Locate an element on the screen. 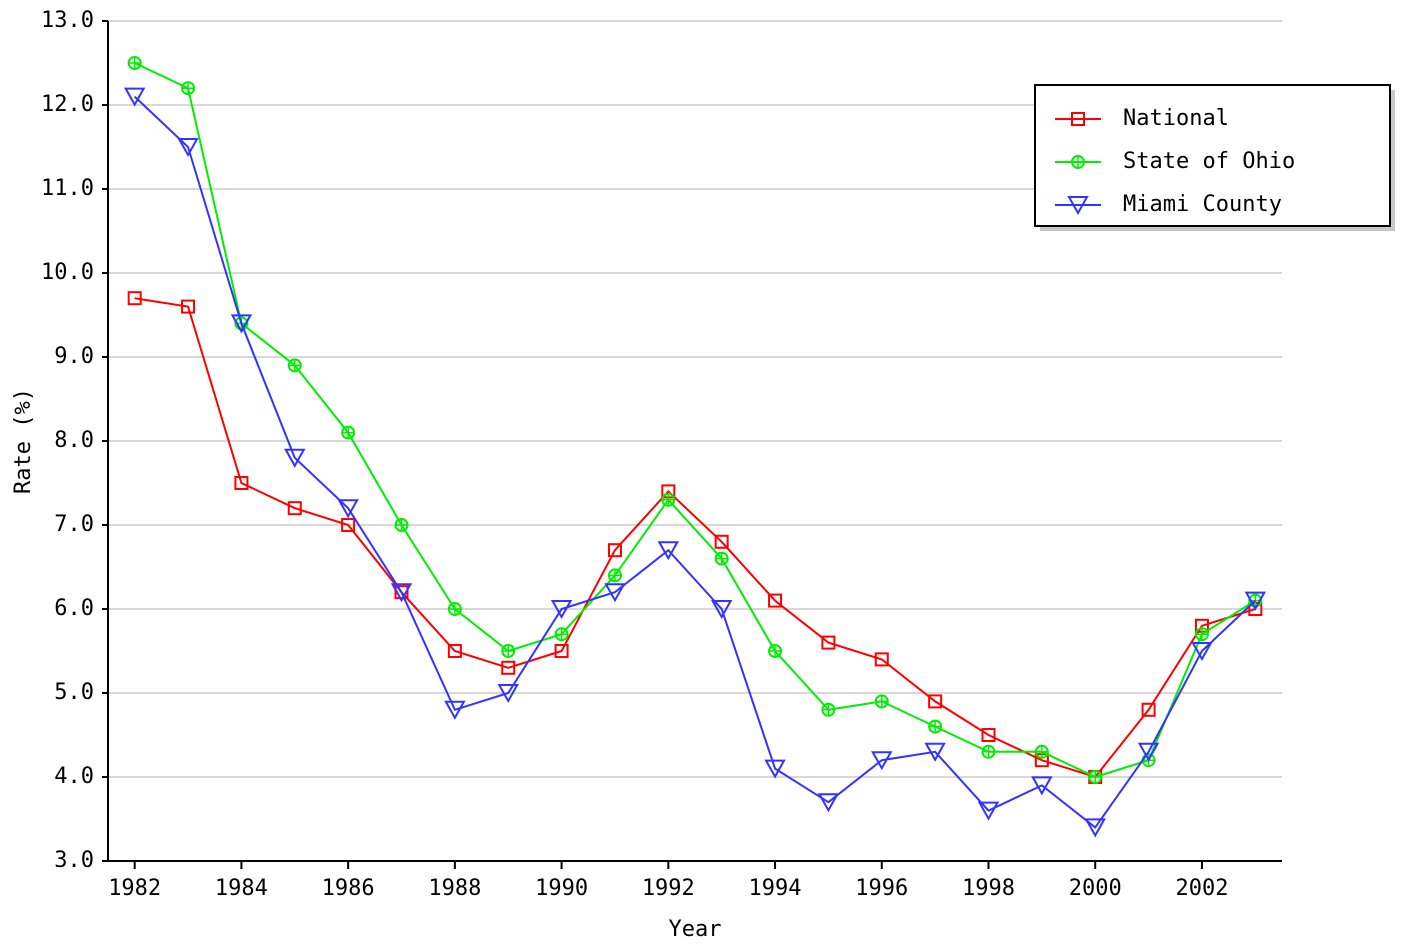  x-tick-label: 1984 is located at coordinates (241, 888).